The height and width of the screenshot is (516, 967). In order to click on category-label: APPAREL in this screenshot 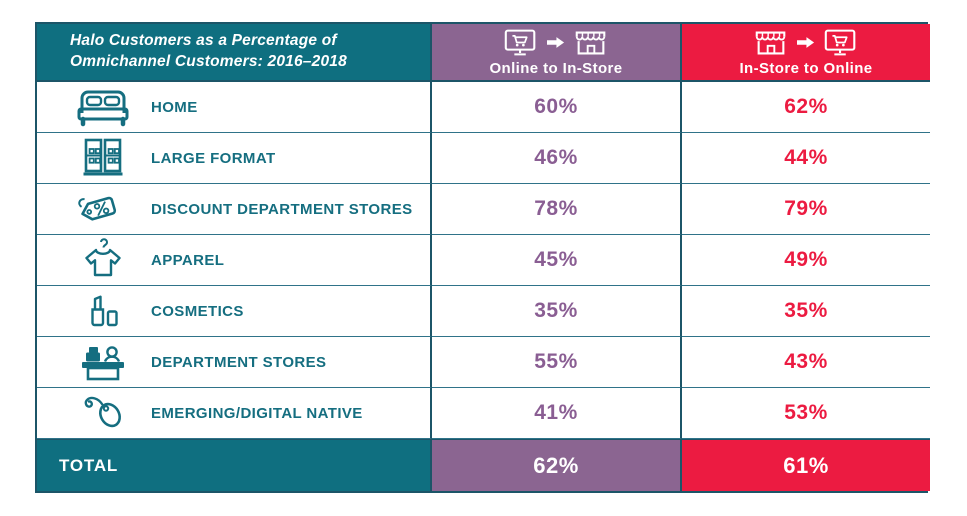, I will do `click(188, 260)`.